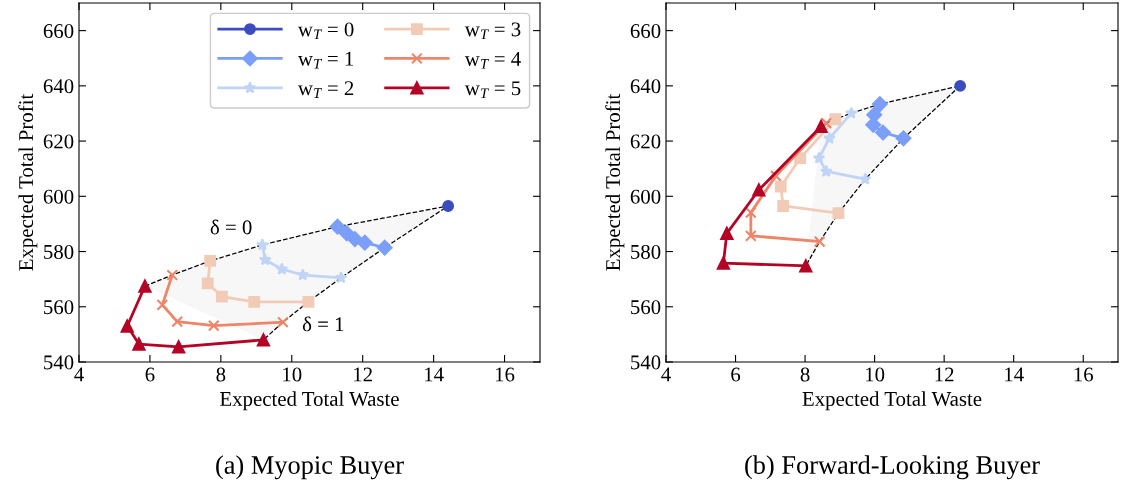 This screenshot has width=1127, height=497. I want to click on legend-label: w$_{T}$ = 0, so click(325, 31).